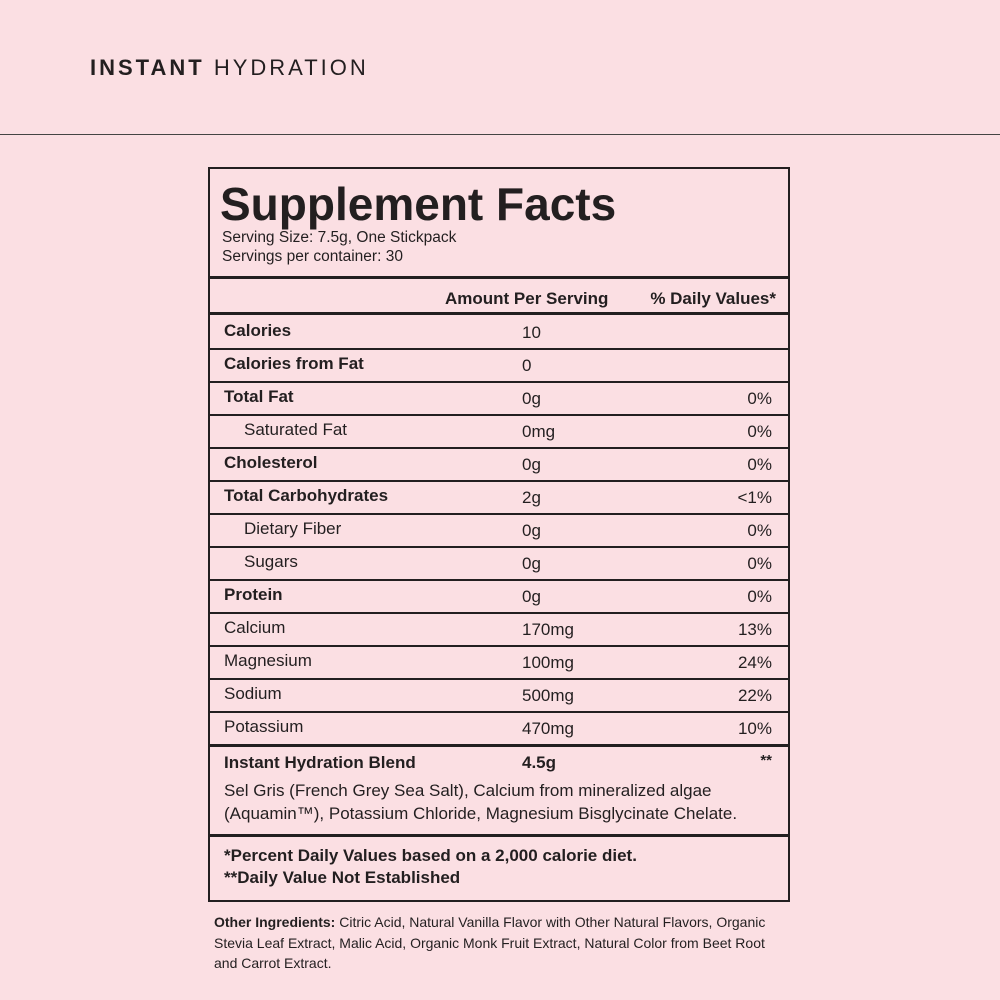 The width and height of the screenshot is (1000, 1000). I want to click on brand-light: HYDRATION, so click(291, 67).